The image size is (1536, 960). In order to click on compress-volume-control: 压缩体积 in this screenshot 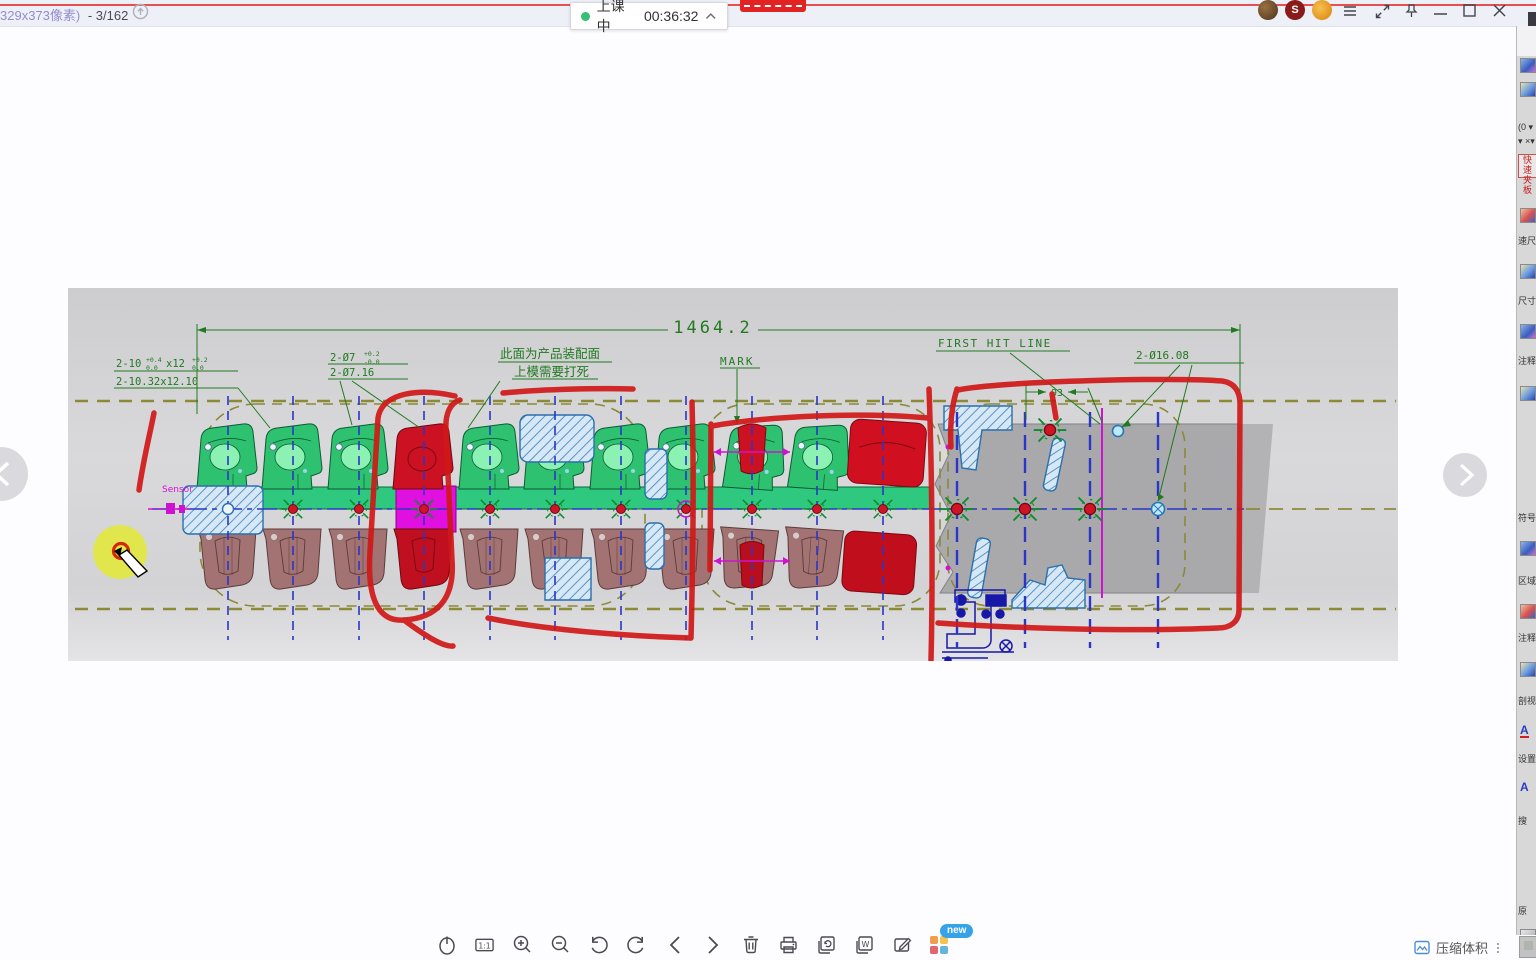, I will do `click(1458, 947)`.